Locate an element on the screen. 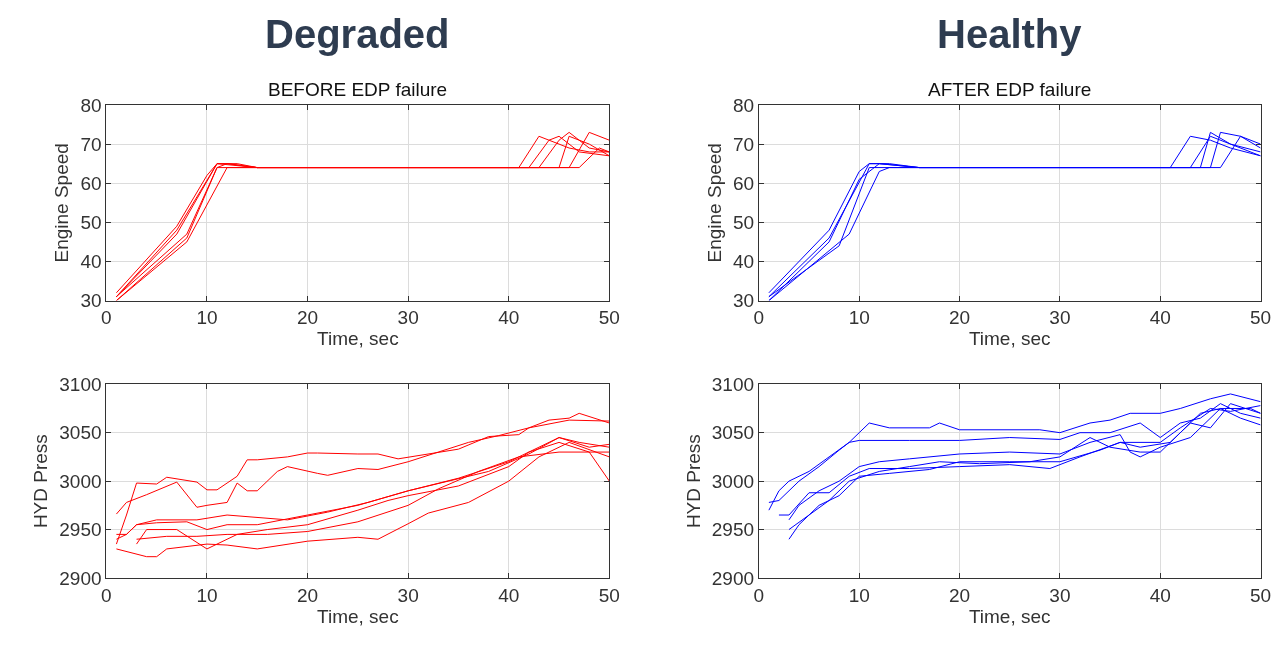 The width and height of the screenshot is (1283, 650). chart-subtitle: AFTER EDP failure is located at coordinates (1010, 89).